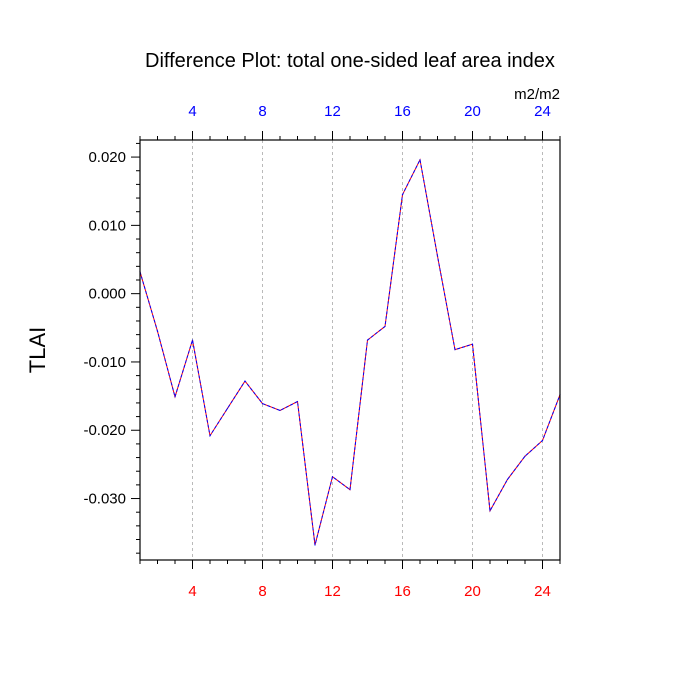 The width and height of the screenshot is (700, 700). I want to click on x-tick-label-bottom: 24, so click(542, 591).